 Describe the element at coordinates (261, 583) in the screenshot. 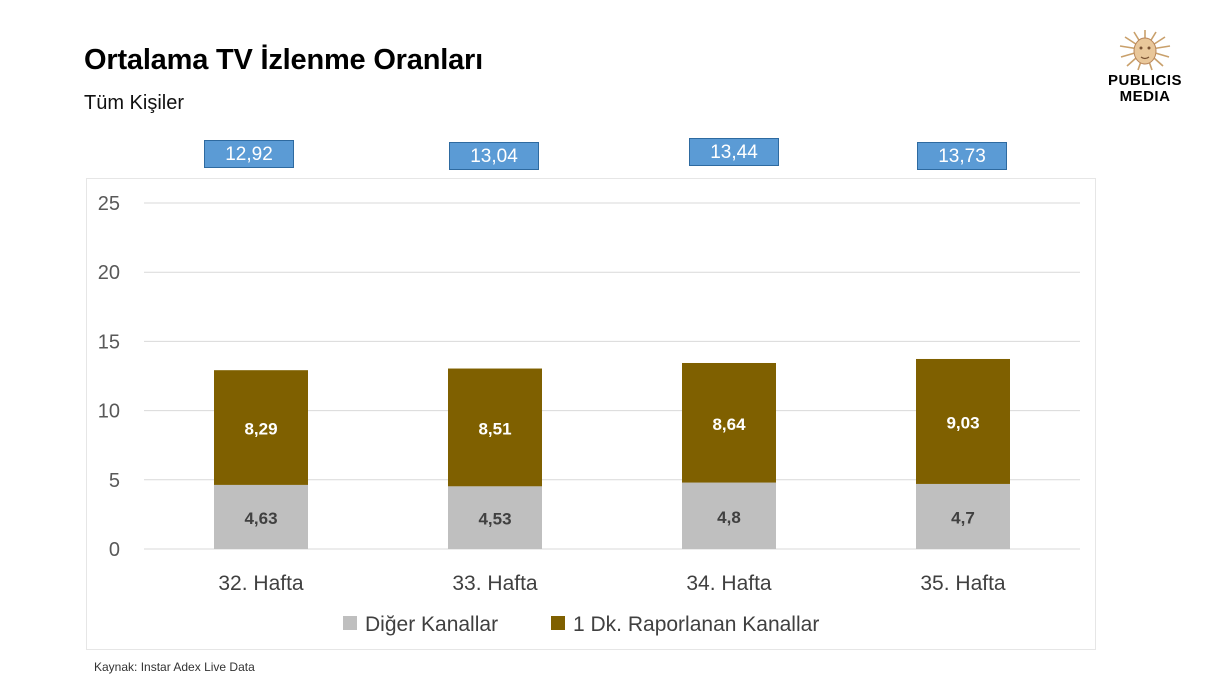

I see `x-tick-label: 32. Hafta` at that location.